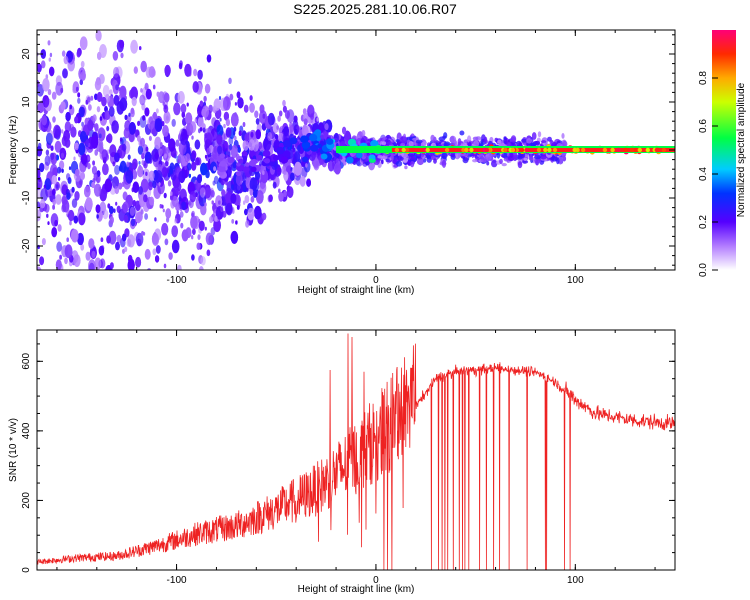  Describe the element at coordinates (356, 290) in the screenshot. I see `spectrogram-x-label: Height of straight line (km)` at that location.